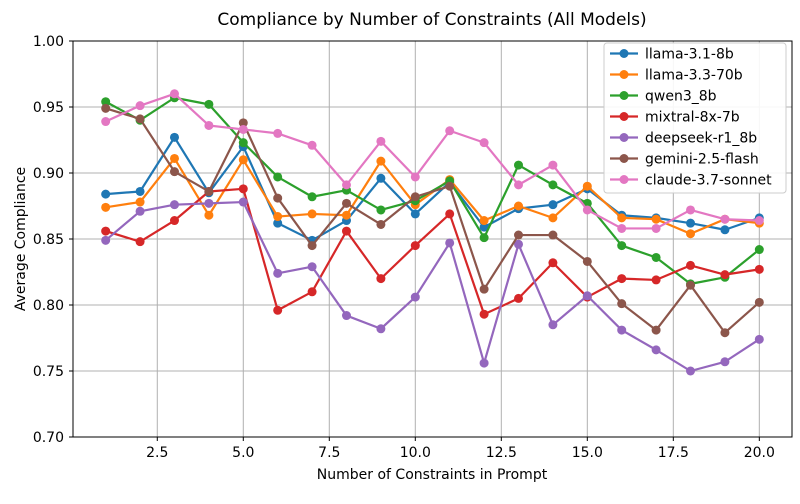 This screenshot has height=504, width=800. What do you see at coordinates (329, 453) in the screenshot?
I see `x-tick-label: 7.5` at bounding box center [329, 453].